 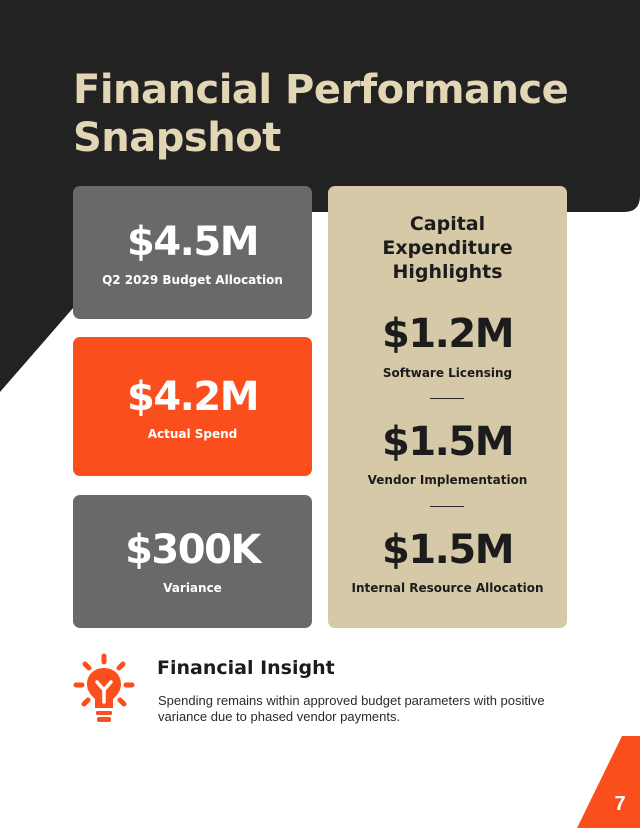 I want to click on capex-item-label: Internal Resource Allocation, so click(x=447, y=588).